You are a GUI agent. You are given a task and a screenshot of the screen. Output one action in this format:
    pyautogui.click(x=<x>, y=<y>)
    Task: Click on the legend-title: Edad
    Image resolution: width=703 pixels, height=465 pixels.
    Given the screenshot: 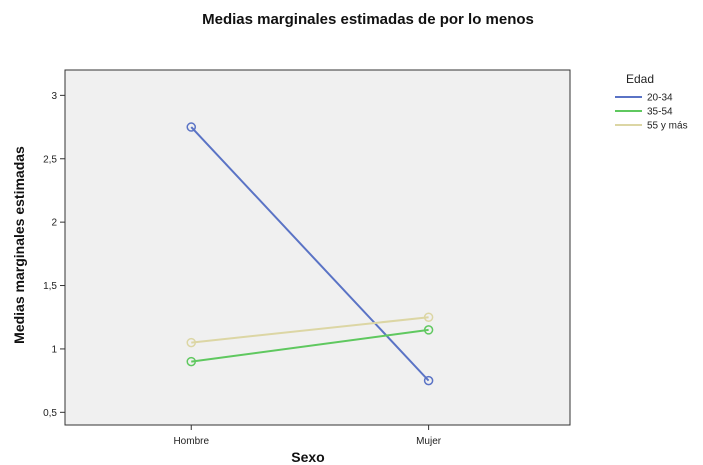 What is the action you would take?
    pyautogui.click(x=640, y=79)
    